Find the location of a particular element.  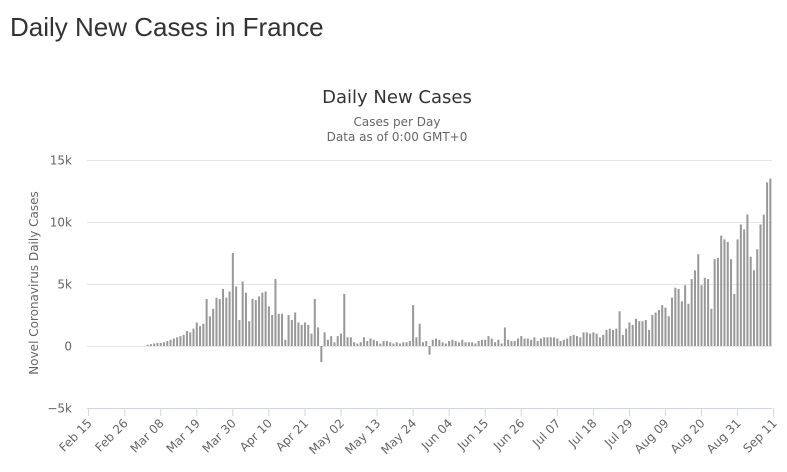

x-tick-label: Jun 04 is located at coordinates (436, 434).